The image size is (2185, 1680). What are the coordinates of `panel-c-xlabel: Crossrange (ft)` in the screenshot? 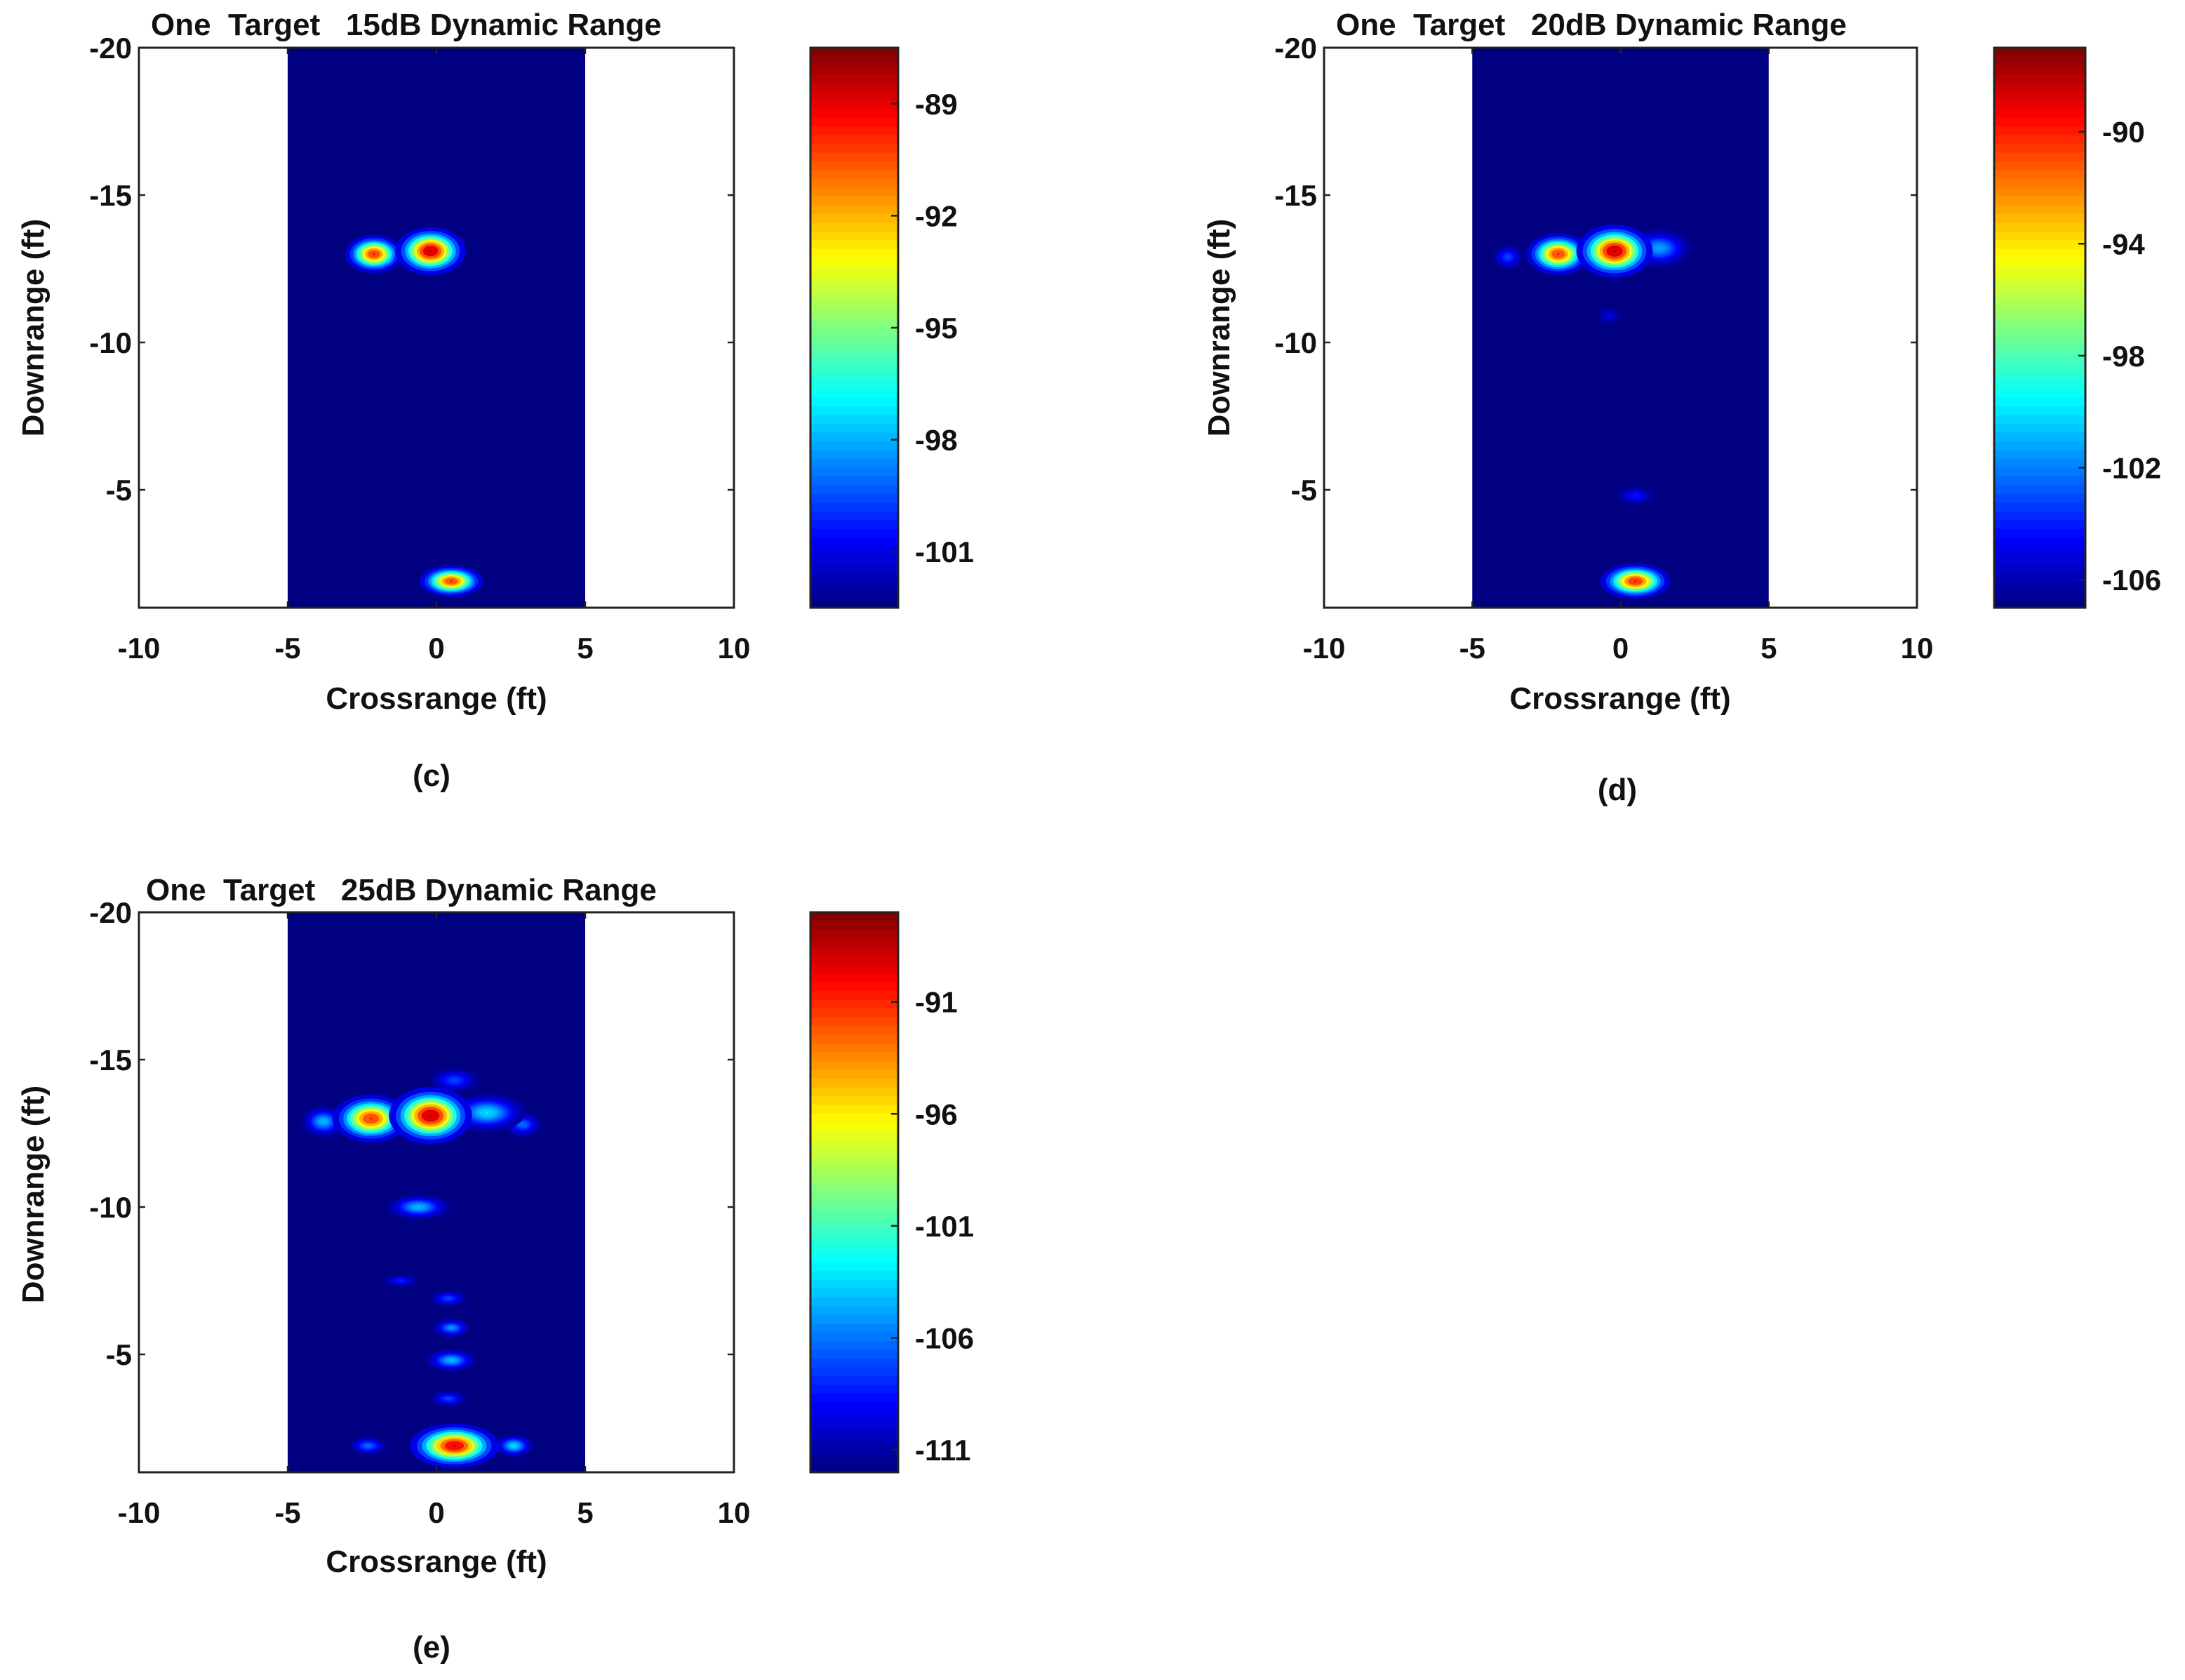 It's located at (436, 698).